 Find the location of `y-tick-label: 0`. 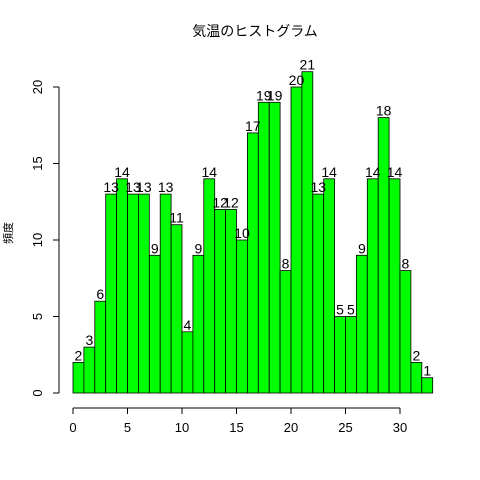

y-tick-label: 0 is located at coordinates (37, 392).